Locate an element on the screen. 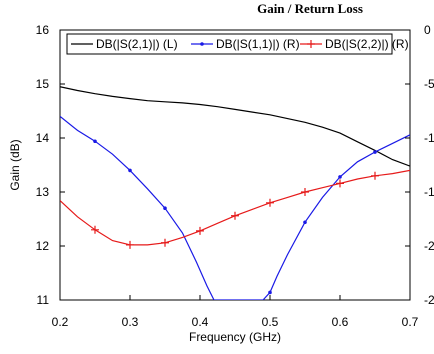  legend-label-1: DB(|S(2,1)|) (L) is located at coordinates (137, 44).